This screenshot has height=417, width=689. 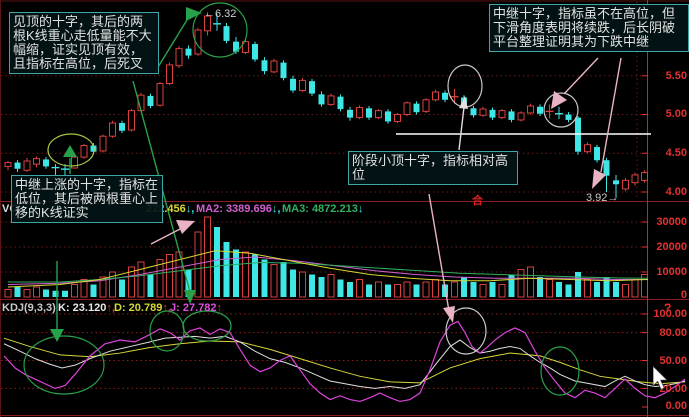 I want to click on kdj-axis-label: 80.00, so click(x=673, y=333).